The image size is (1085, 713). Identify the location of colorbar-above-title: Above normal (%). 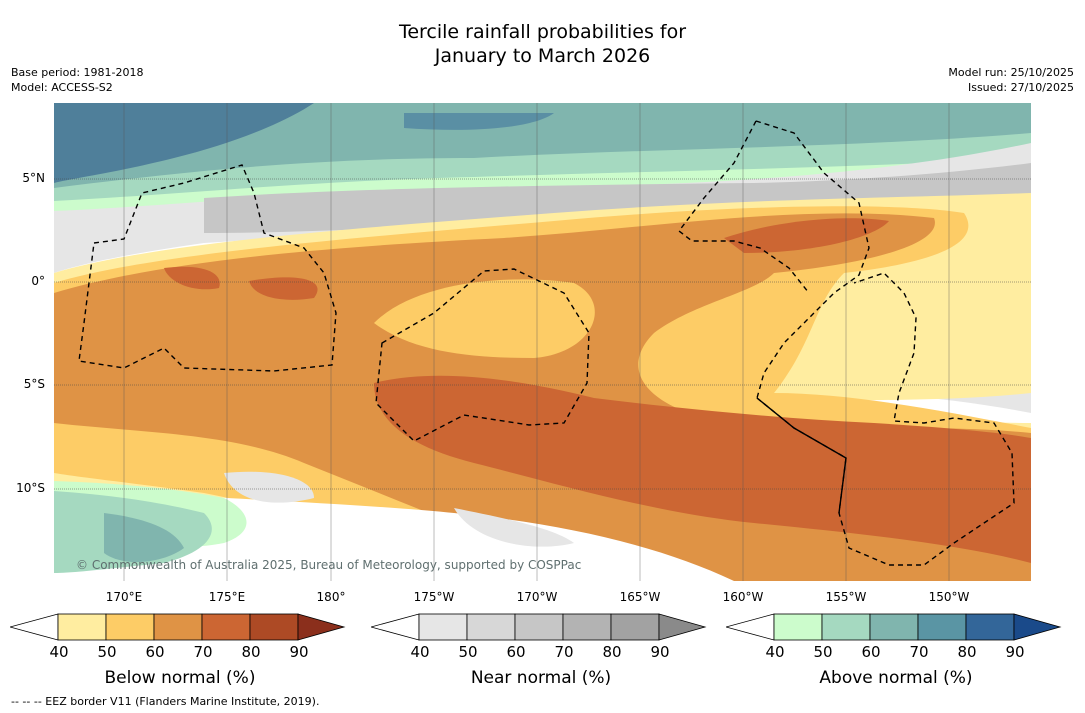
(896, 678).